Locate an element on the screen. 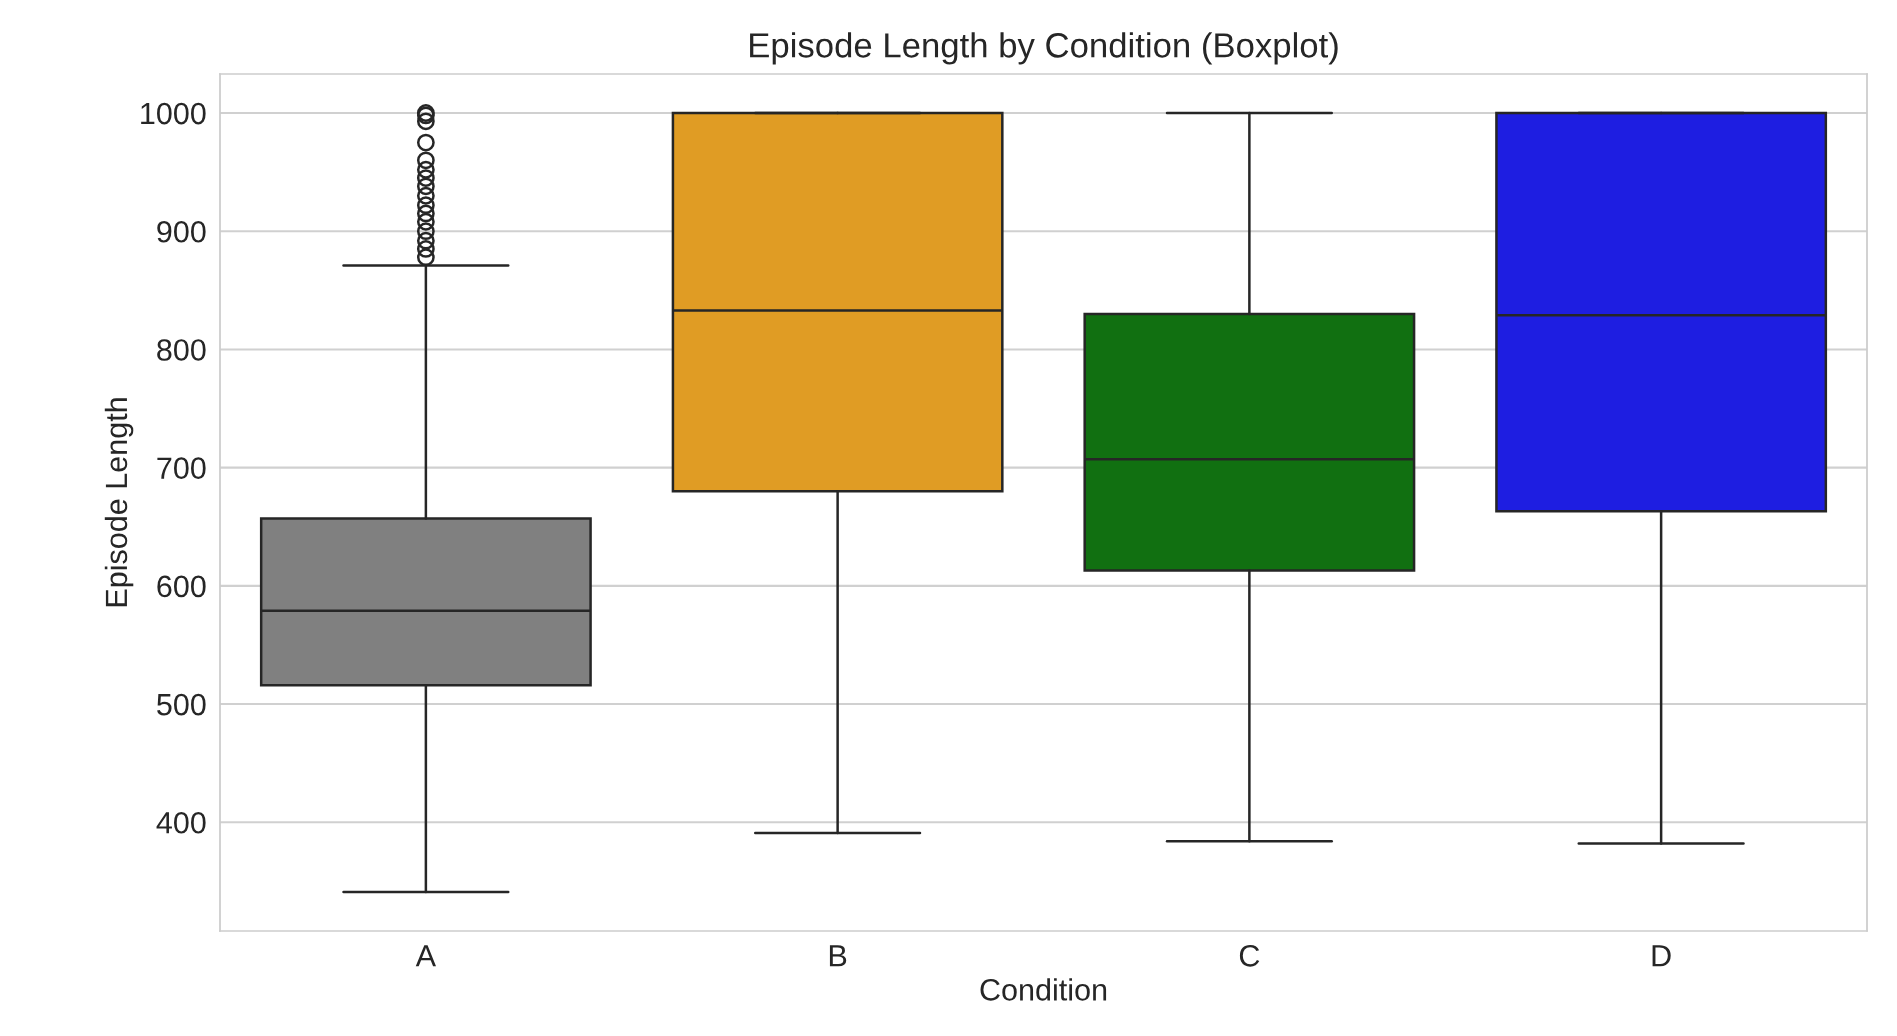  x-tick-label: A is located at coordinates (425, 956).